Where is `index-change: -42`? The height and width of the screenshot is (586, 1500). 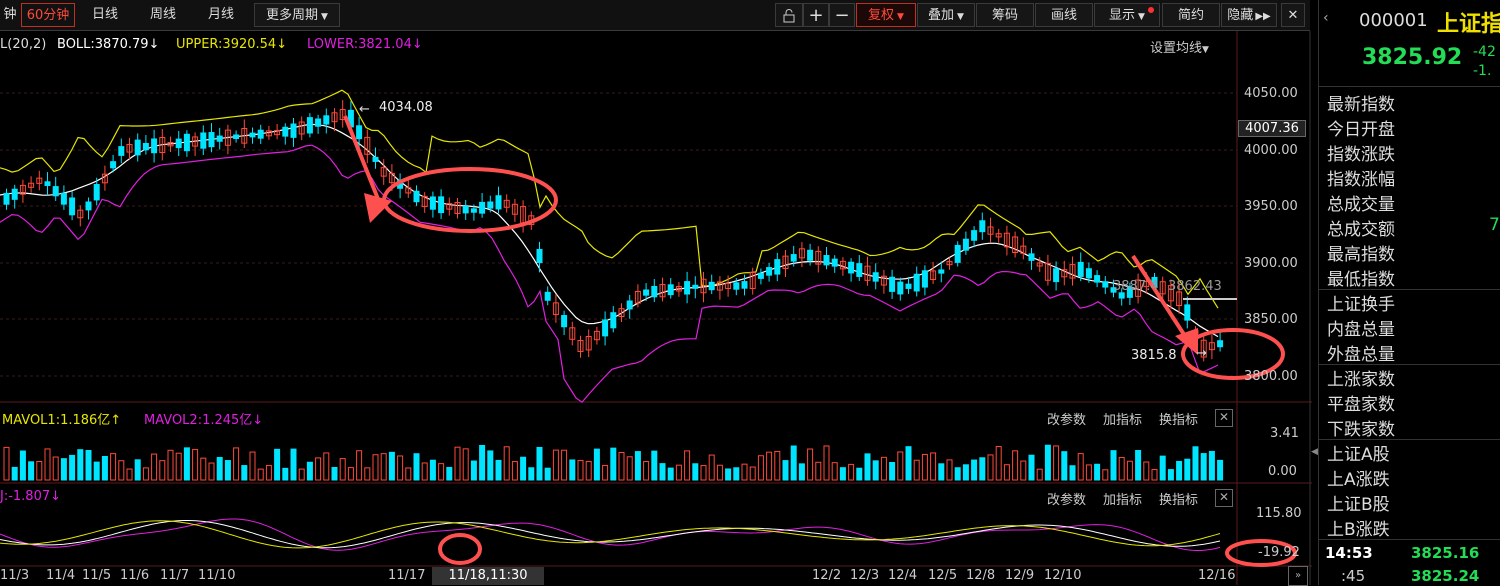
index-change: -42 is located at coordinates (1484, 52).